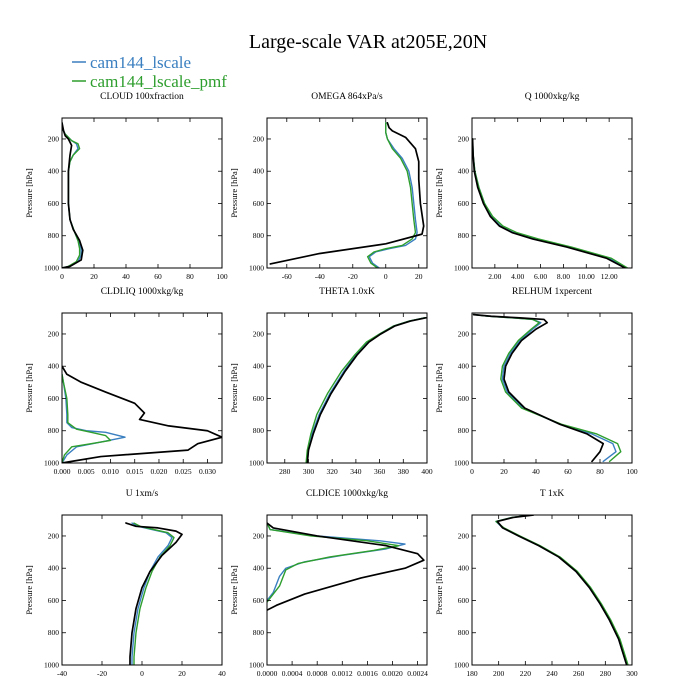  Describe the element at coordinates (517, 276) in the screenshot. I see `x-tick-label: 4.00` at that location.